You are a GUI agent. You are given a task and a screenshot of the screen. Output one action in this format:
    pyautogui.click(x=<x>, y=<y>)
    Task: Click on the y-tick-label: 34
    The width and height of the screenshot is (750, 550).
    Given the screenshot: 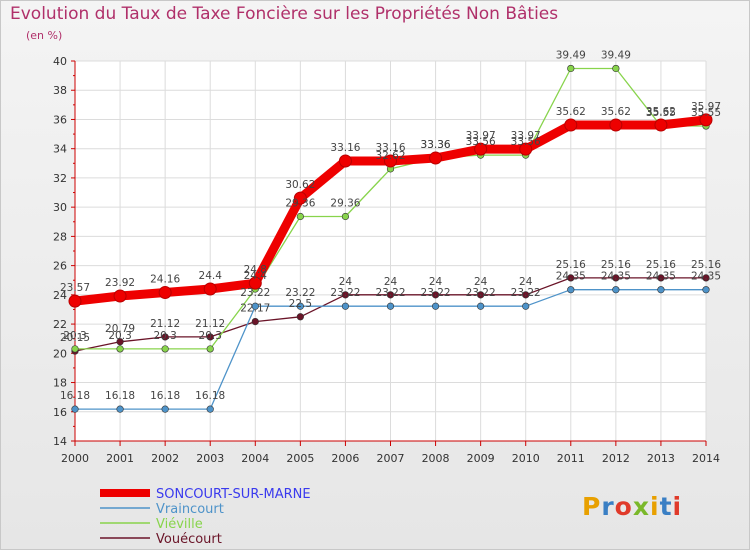 What is the action you would take?
    pyautogui.click(x=60, y=149)
    